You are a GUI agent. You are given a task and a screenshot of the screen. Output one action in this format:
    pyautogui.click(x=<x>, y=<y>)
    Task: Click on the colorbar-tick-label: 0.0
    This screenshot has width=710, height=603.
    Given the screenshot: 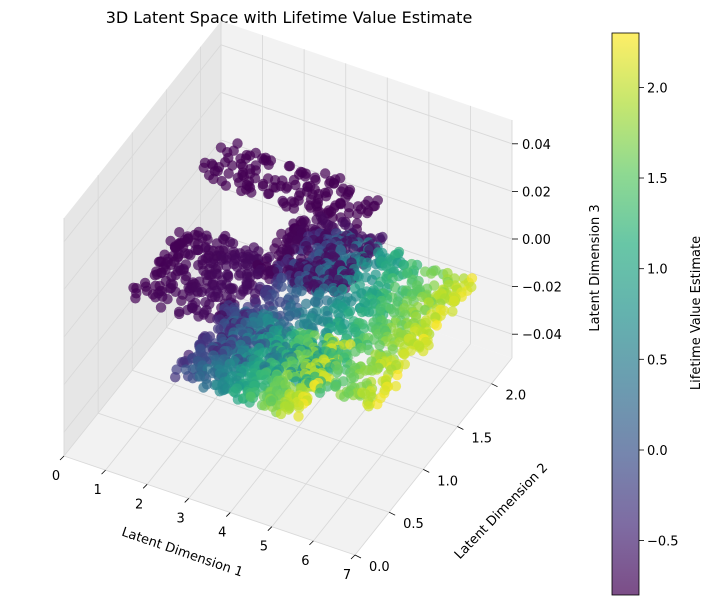 What is the action you would take?
    pyautogui.click(x=657, y=451)
    